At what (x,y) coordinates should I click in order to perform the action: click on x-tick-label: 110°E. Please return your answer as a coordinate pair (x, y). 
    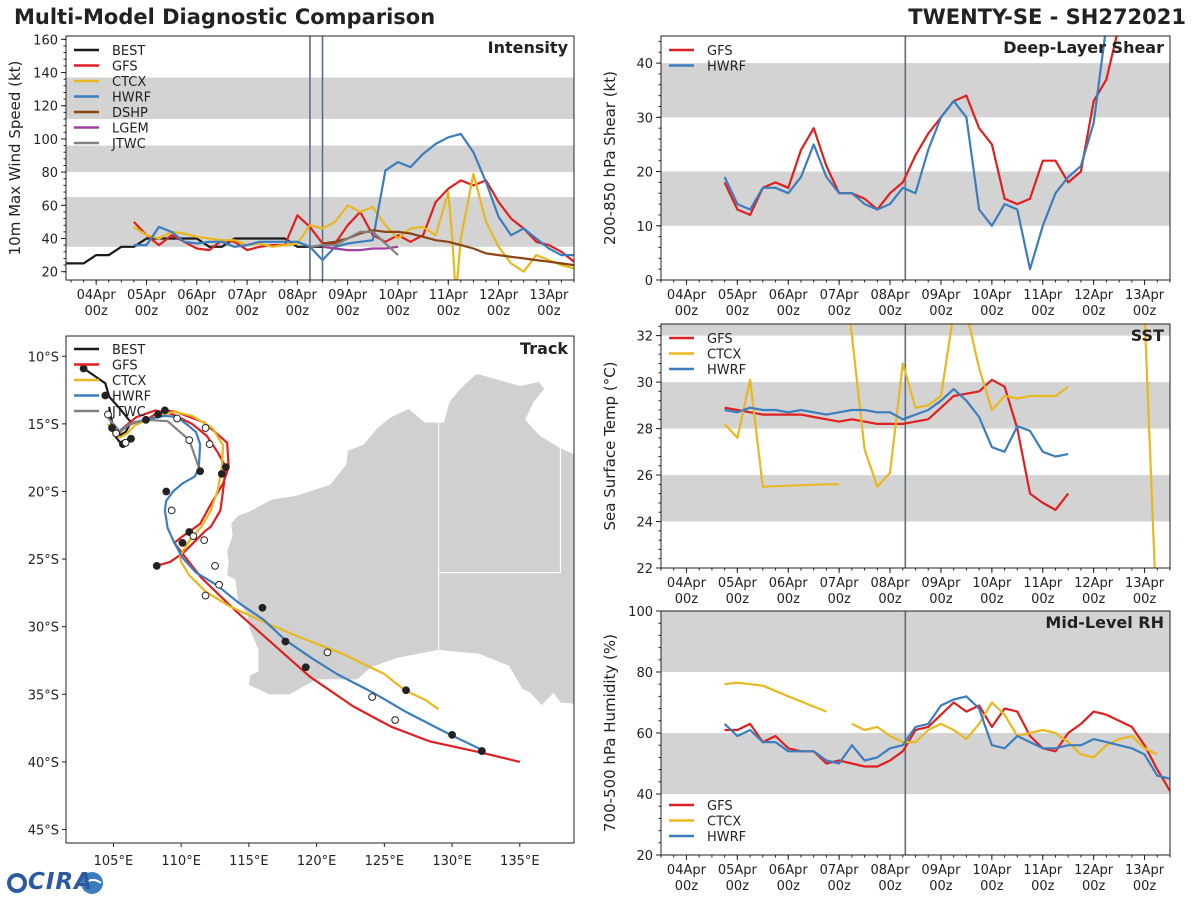
    Looking at the image, I should click on (181, 861).